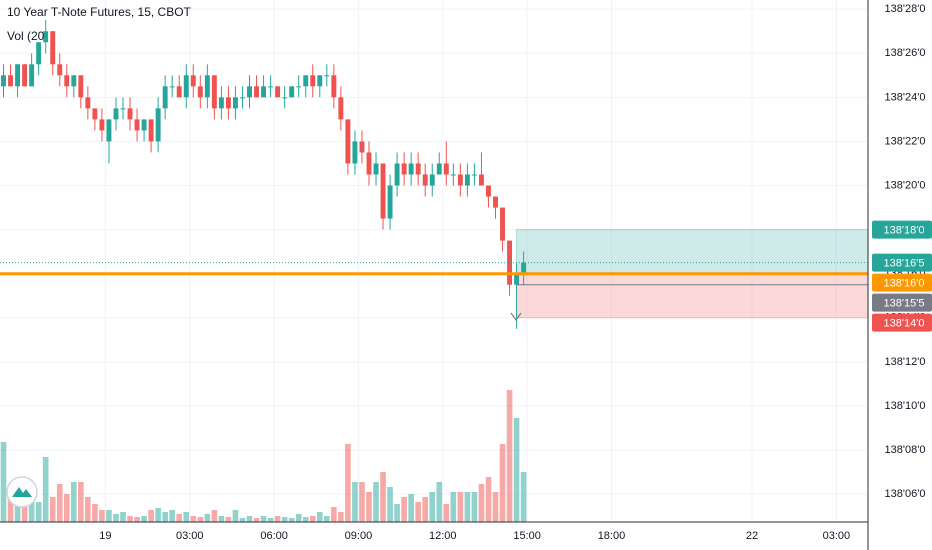 The image size is (932, 550). Describe the element at coordinates (905, 9) in the screenshot. I see `y-tick-label: 138'28'0` at that location.